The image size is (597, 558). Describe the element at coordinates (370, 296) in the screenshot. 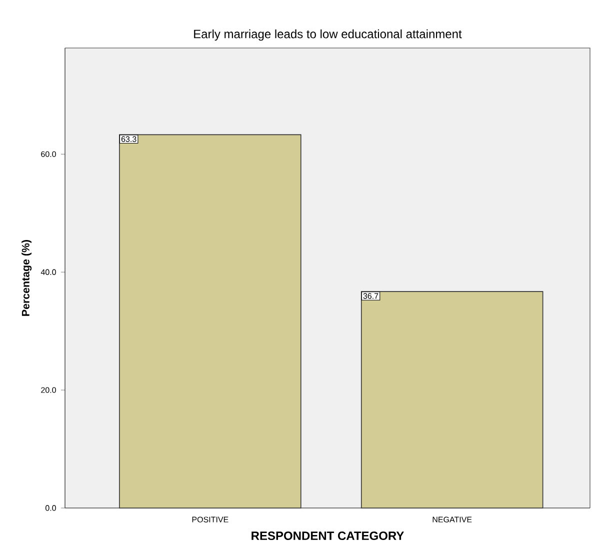

I see `data-label: 36.7` at that location.